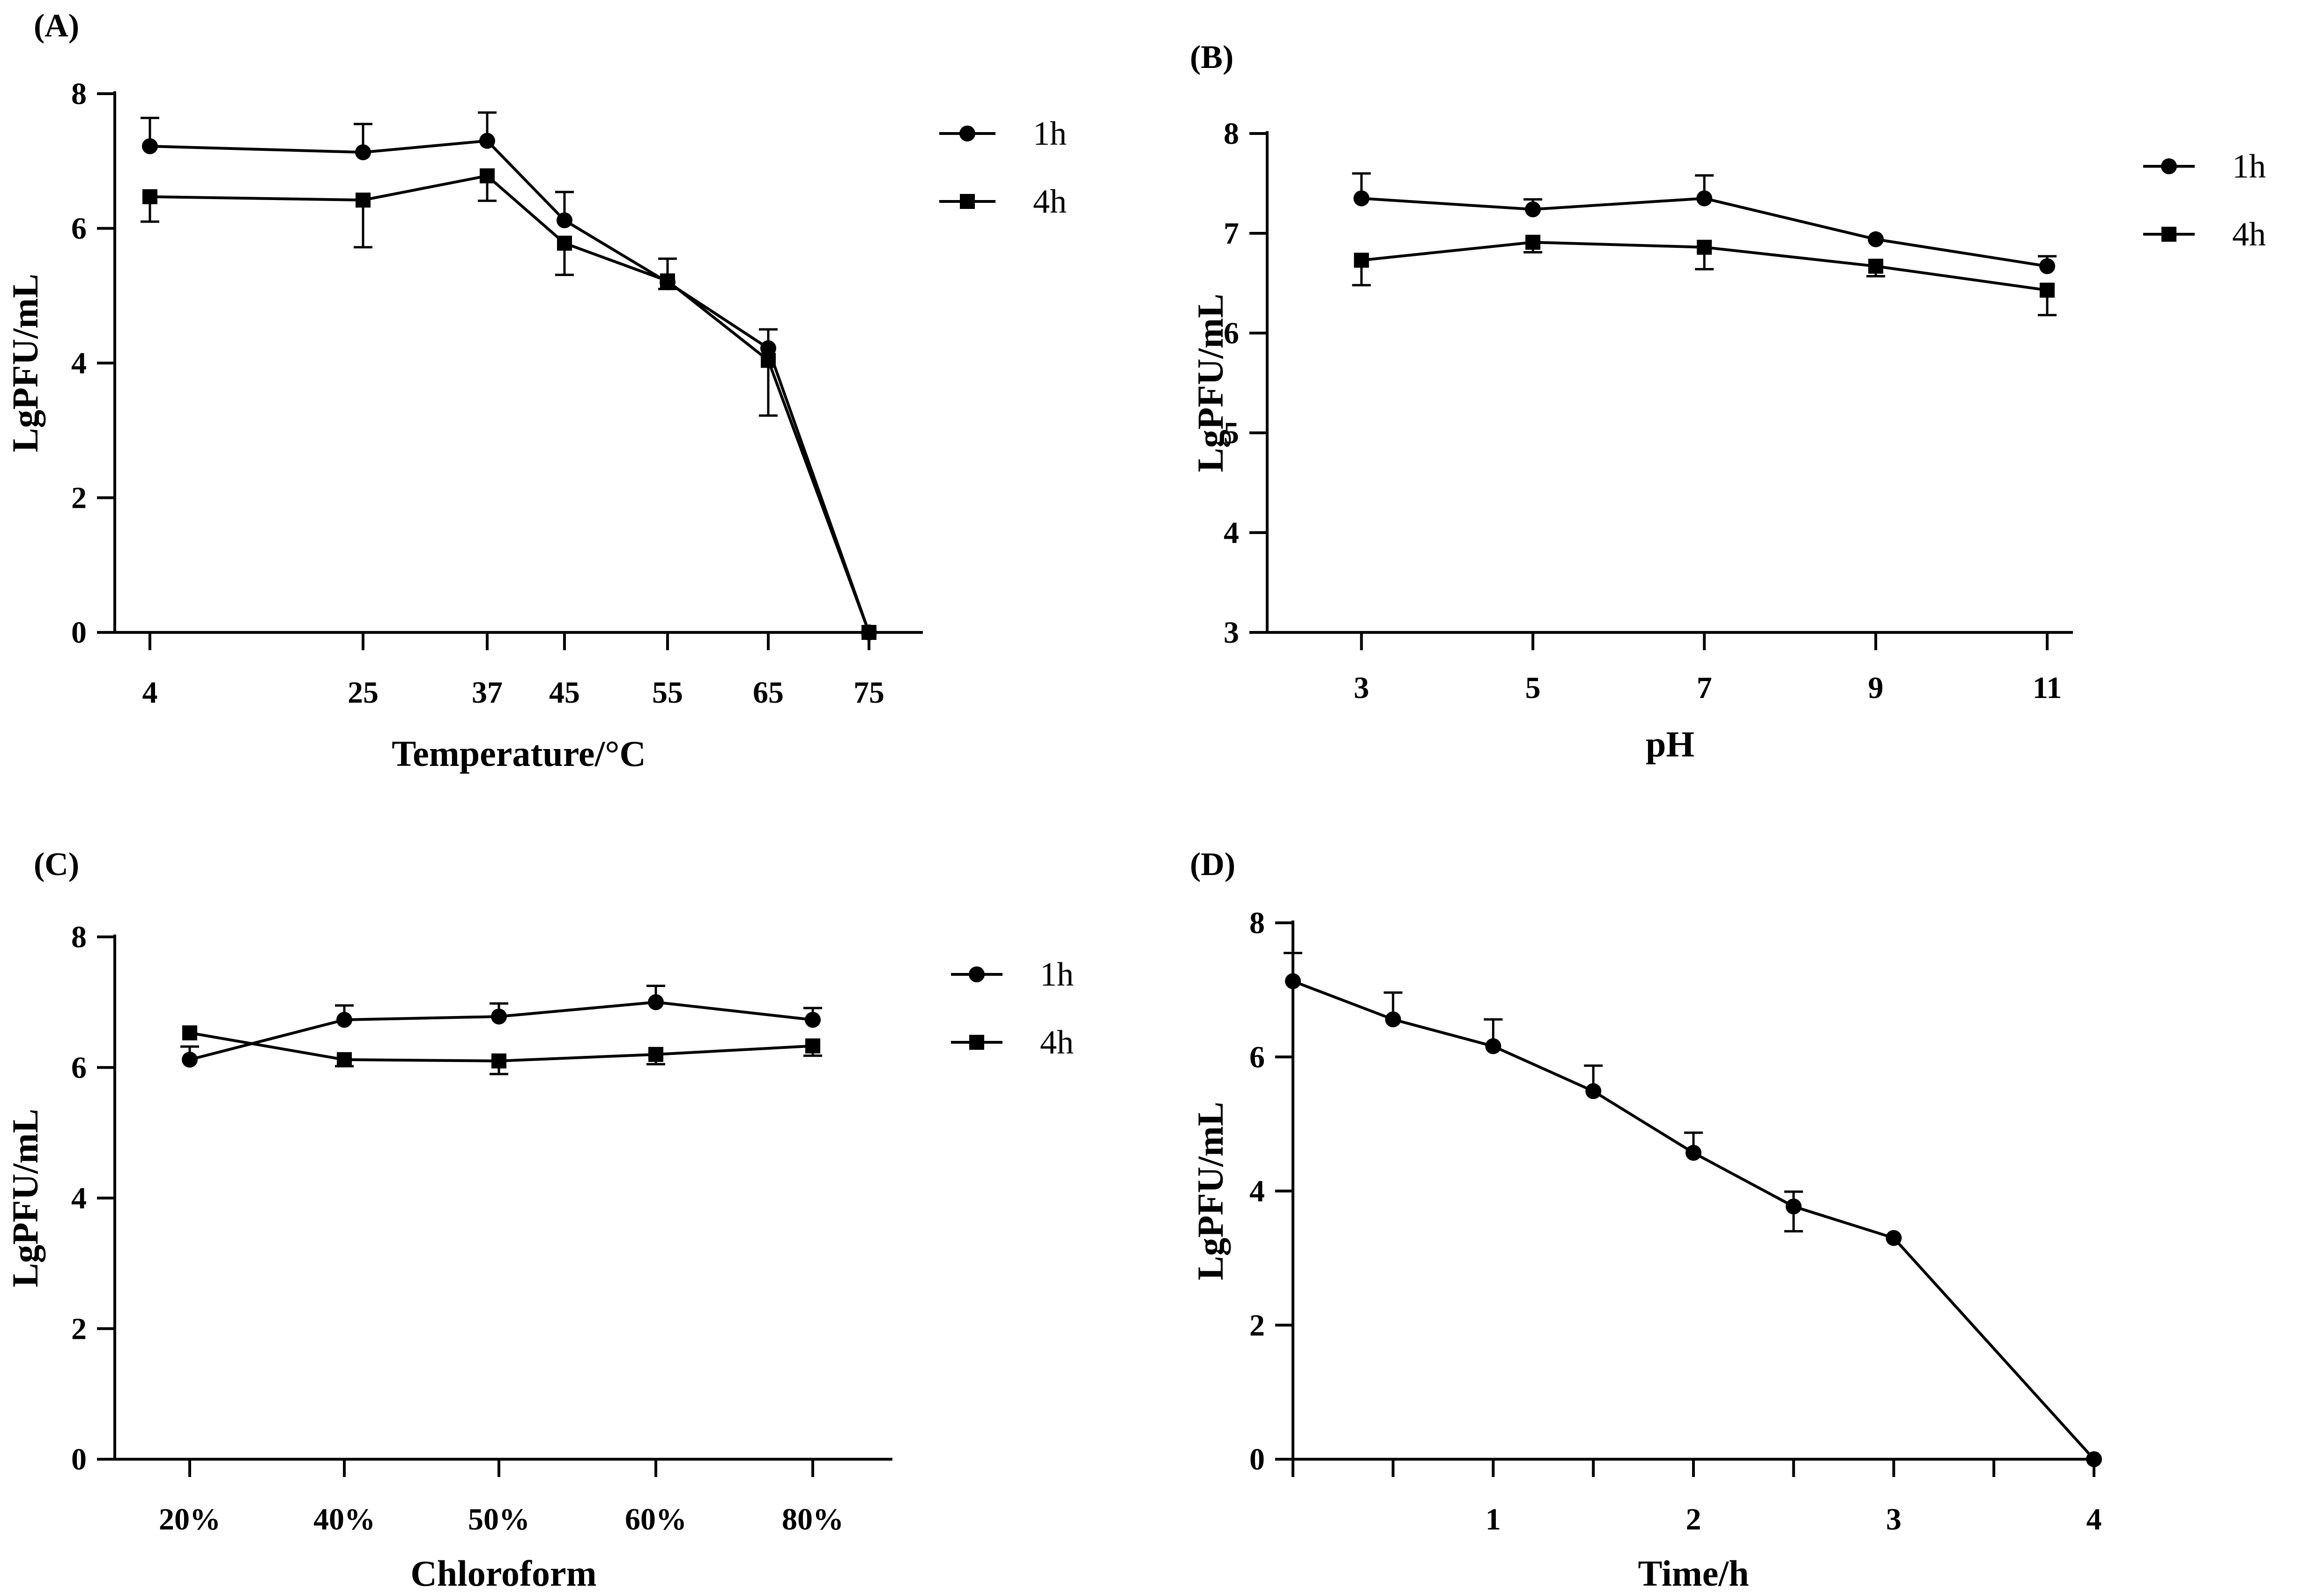 Image resolution: width=2324 pixels, height=1596 pixels. What do you see at coordinates (1212, 864) in the screenshot?
I see `panel-label: (D)` at bounding box center [1212, 864].